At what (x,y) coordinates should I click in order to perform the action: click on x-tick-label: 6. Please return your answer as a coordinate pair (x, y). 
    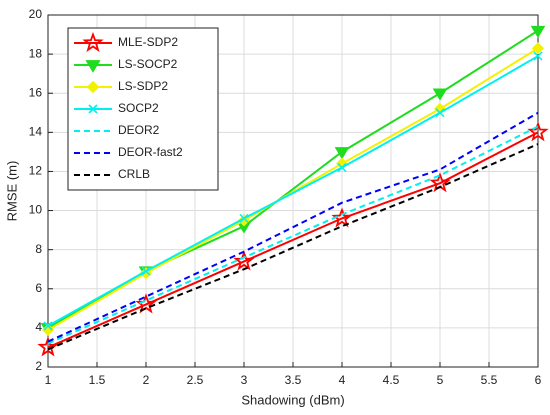
    Looking at the image, I should click on (538, 380).